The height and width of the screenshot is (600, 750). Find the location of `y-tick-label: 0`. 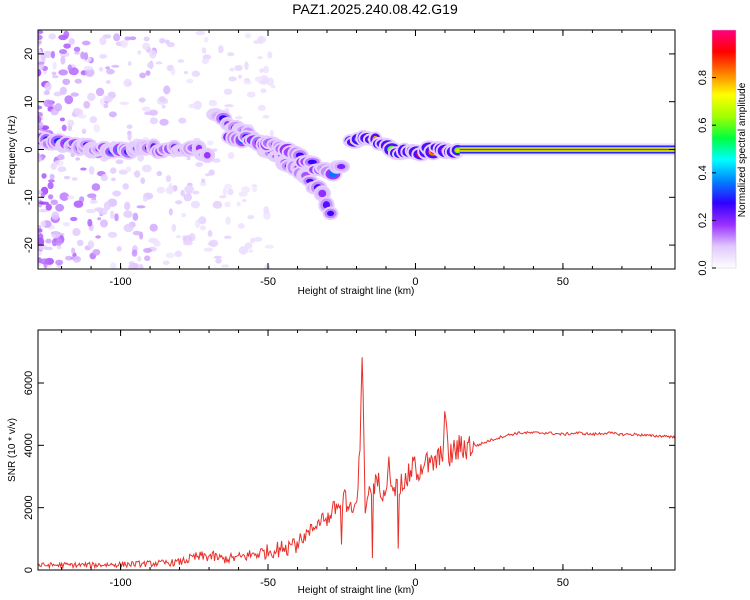

y-tick-label: 0 is located at coordinates (29, 570).